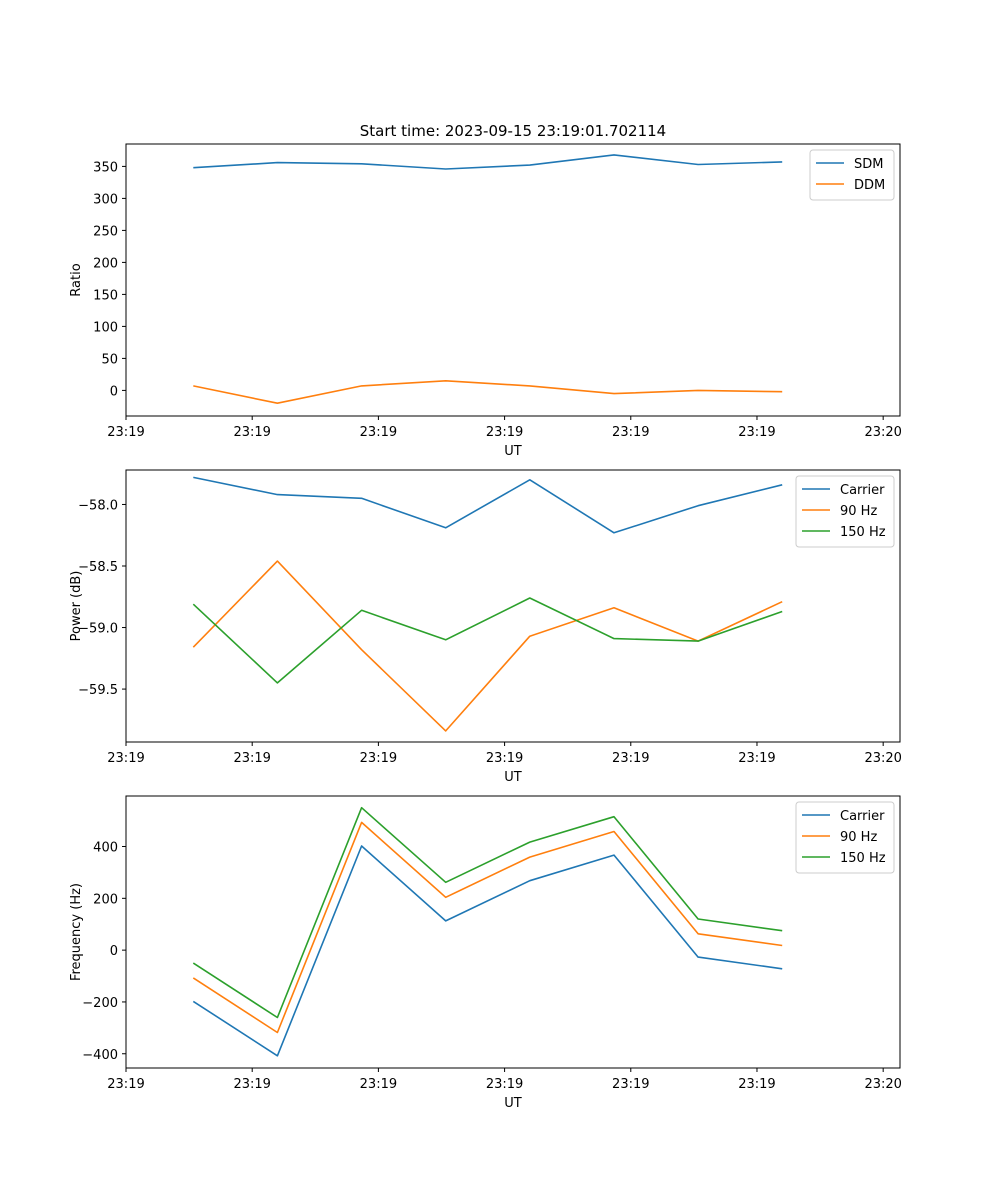  What do you see at coordinates (513, 131) in the screenshot?
I see `figure-title: Start time: 2023-09-15 23:19:01.702114` at bounding box center [513, 131].